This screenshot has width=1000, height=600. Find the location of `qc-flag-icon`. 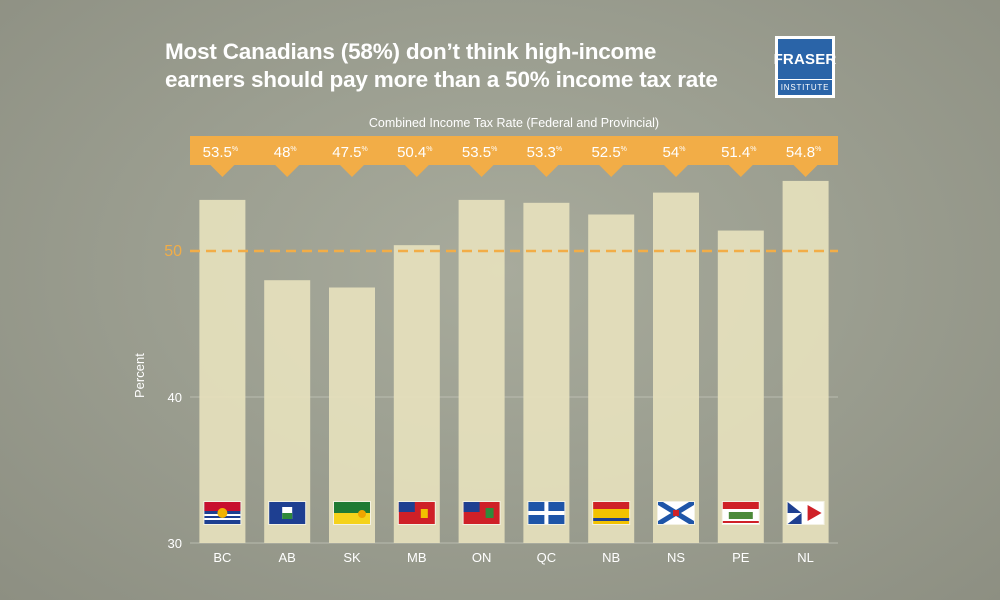

qc-flag-icon is located at coordinates (546, 513).